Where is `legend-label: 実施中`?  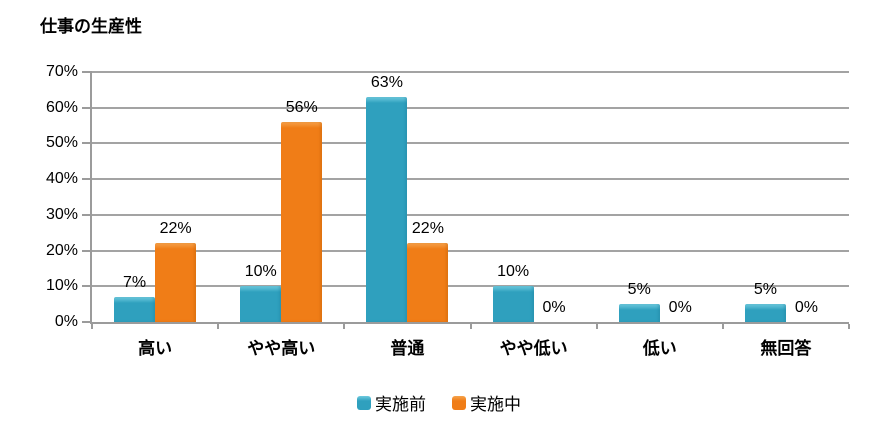
legend-label: 実施中 is located at coordinates (495, 404).